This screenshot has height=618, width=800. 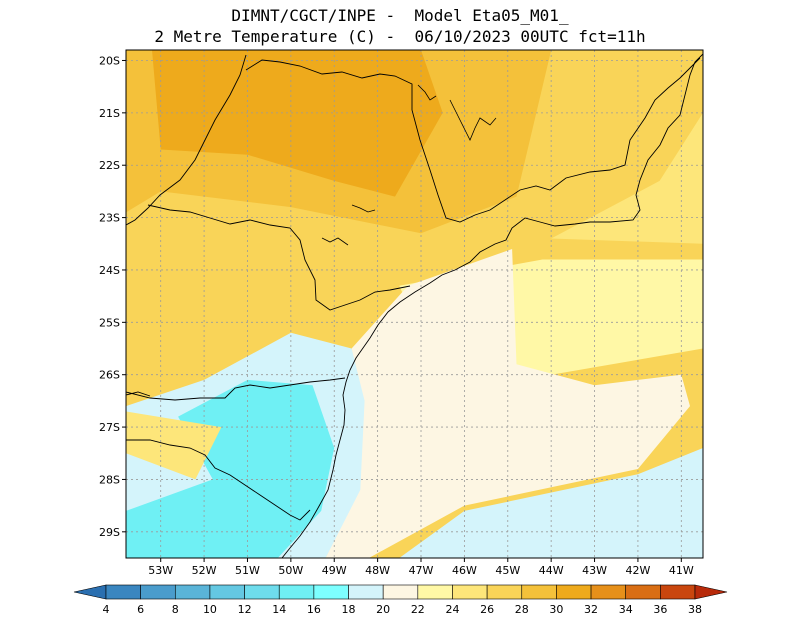 What do you see at coordinates (186, 140) in the screenshot?
I see `river-parana` at bounding box center [186, 140].